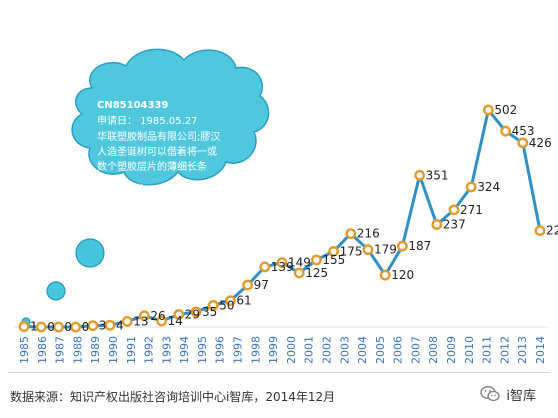 This screenshot has height=418, width=558. I want to click on x-tick-2012: 2012, so click(504, 350).